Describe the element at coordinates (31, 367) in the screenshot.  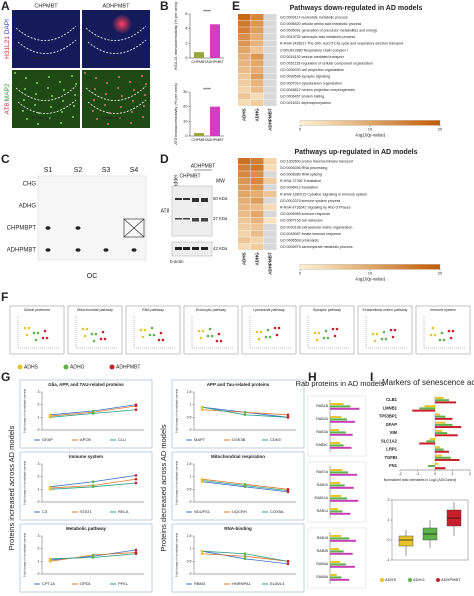
I see `legend-label: ADHS` at that location.